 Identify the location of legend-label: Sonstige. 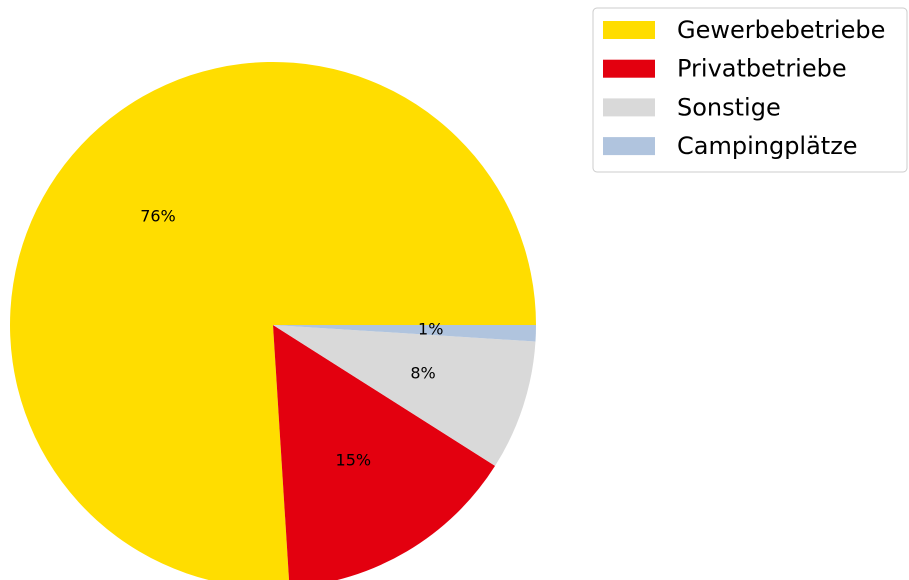
(729, 107).